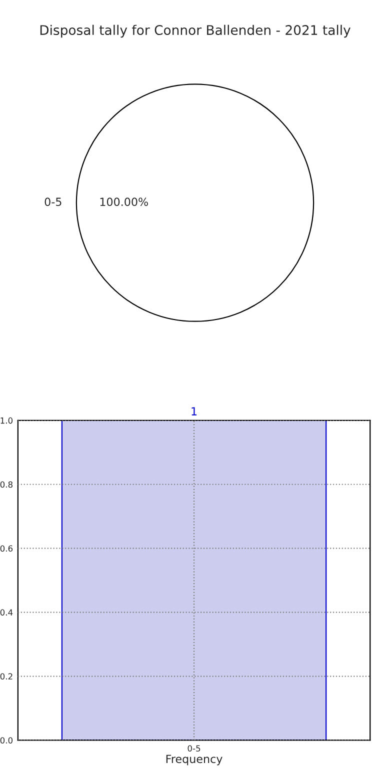 The width and height of the screenshot is (390, 780). I want to click on slice-label: 0-5, so click(53, 202).